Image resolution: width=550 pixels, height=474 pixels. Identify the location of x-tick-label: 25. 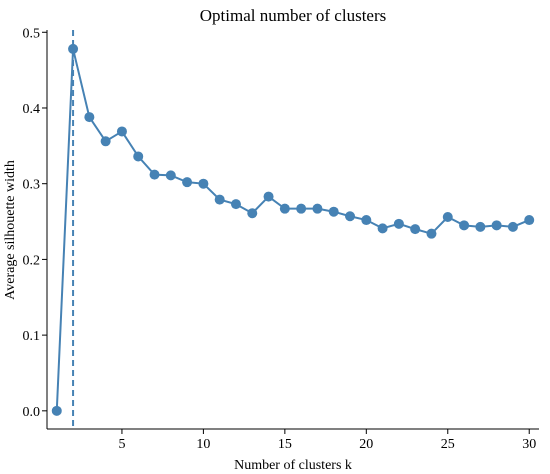
(448, 444).